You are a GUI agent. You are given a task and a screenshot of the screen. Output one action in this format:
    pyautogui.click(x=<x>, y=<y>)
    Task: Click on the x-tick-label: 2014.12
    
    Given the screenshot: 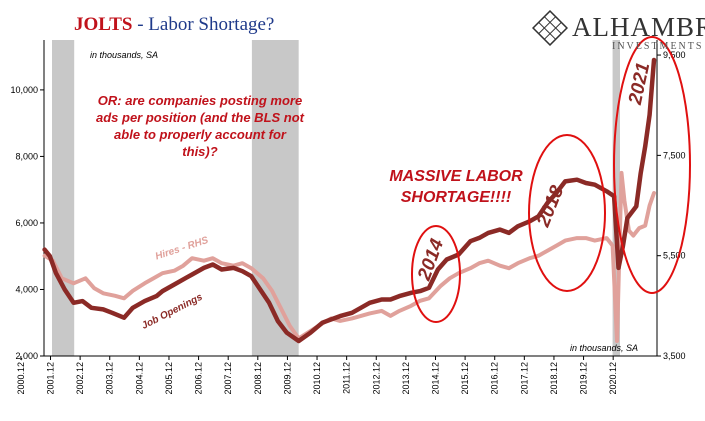 What is the action you would take?
    pyautogui.click(x=435, y=378)
    